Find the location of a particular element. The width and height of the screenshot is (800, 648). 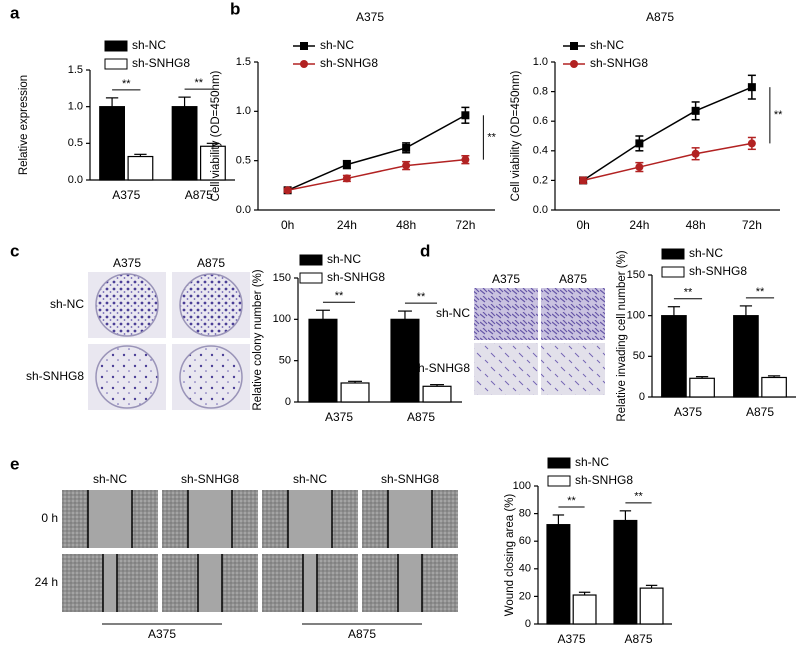

panel-label: c is located at coordinates (14, 250).